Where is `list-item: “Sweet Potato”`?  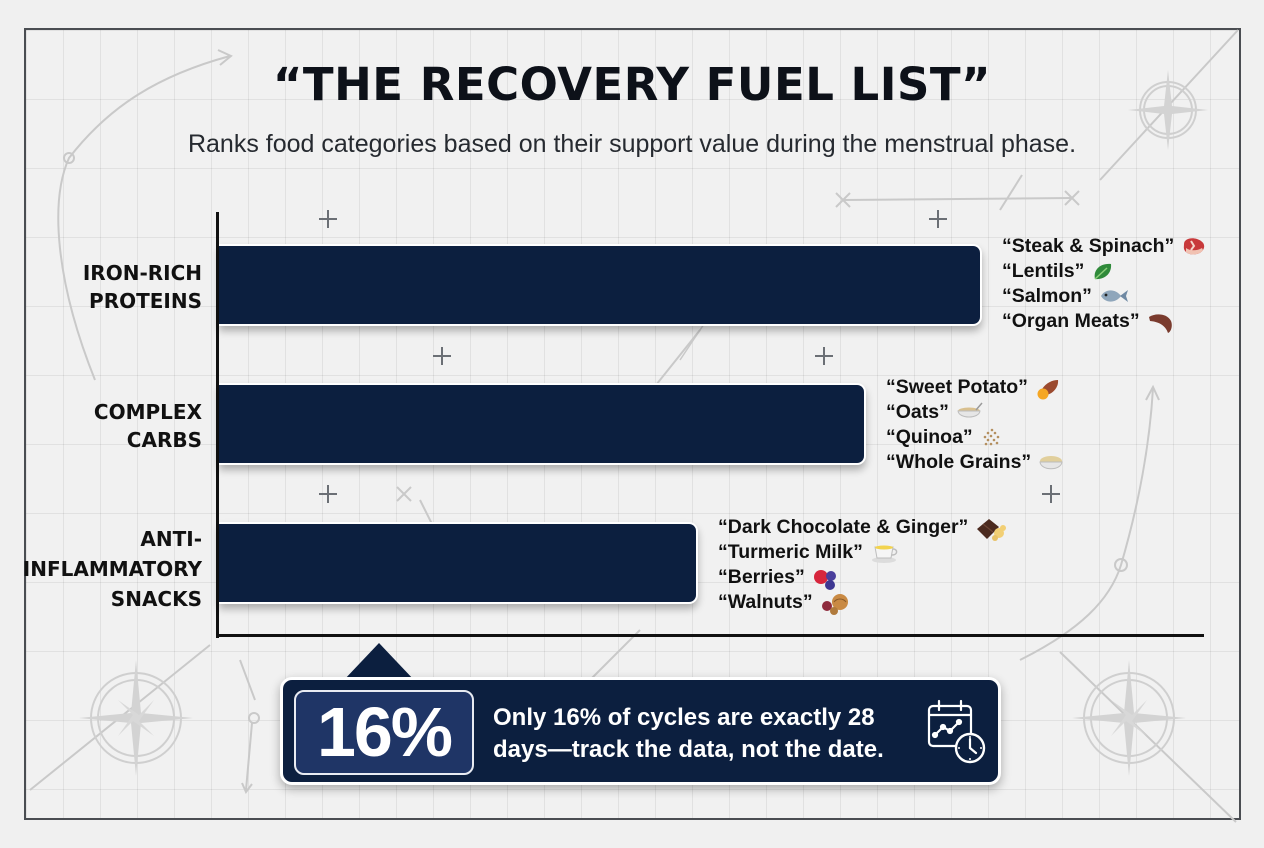 list-item: “Sweet Potato” is located at coordinates (974, 387).